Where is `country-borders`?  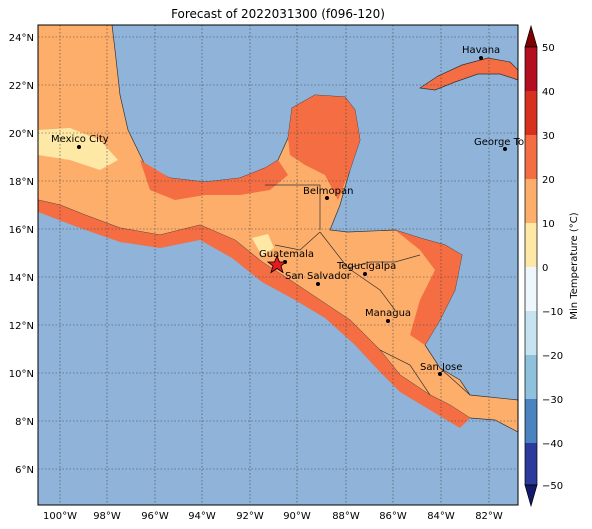 country-borders is located at coordinates (368, 290).